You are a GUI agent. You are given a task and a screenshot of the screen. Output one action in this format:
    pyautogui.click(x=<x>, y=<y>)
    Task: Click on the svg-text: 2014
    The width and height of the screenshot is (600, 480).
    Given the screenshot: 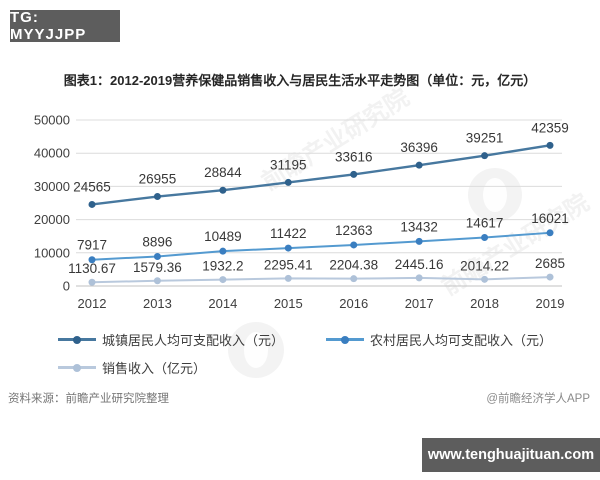 What is the action you would take?
    pyautogui.click(x=222, y=303)
    